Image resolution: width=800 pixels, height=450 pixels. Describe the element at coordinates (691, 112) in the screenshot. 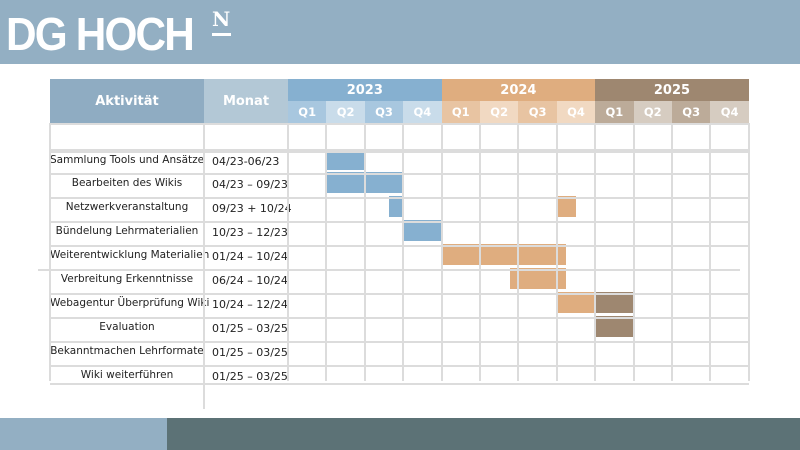

I see `quarter-header-2025-Q3: Q3` at that location.